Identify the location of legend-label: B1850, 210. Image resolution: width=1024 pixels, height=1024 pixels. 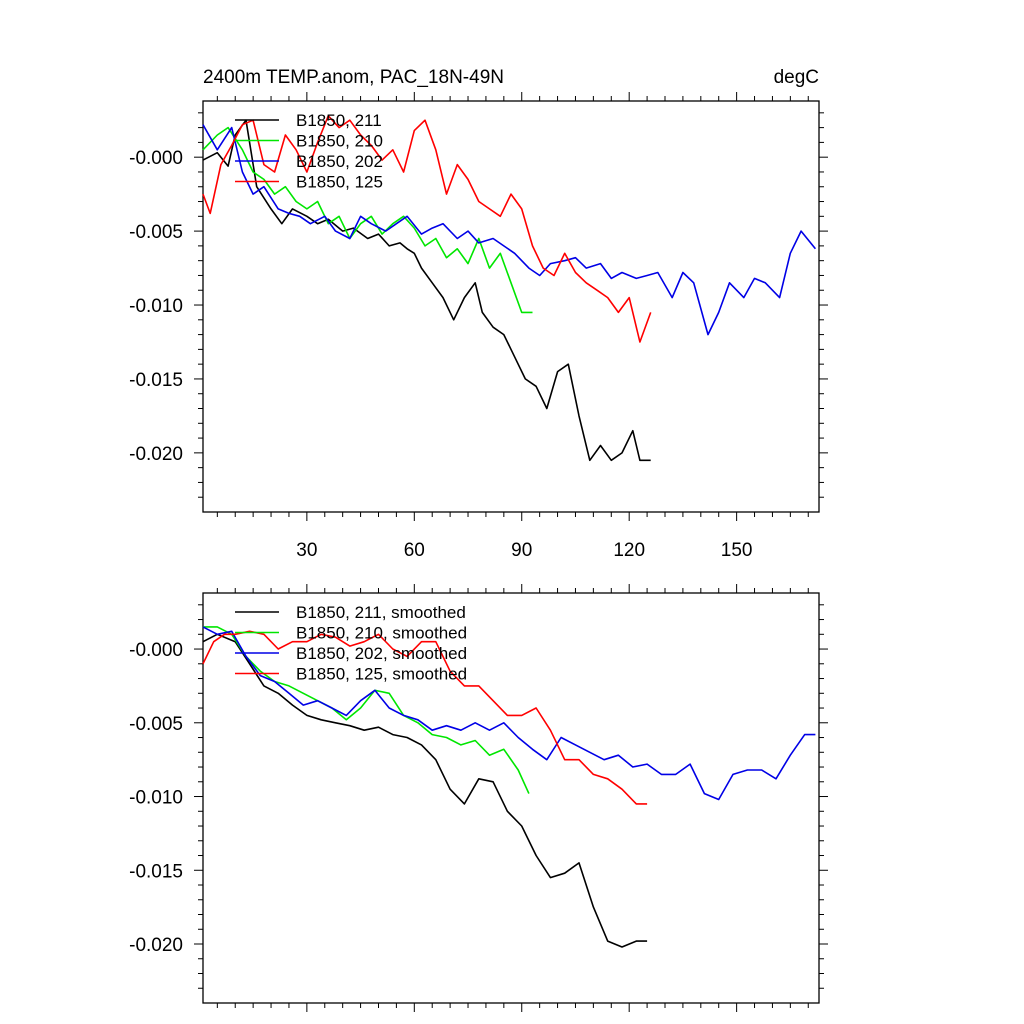
(339, 141).